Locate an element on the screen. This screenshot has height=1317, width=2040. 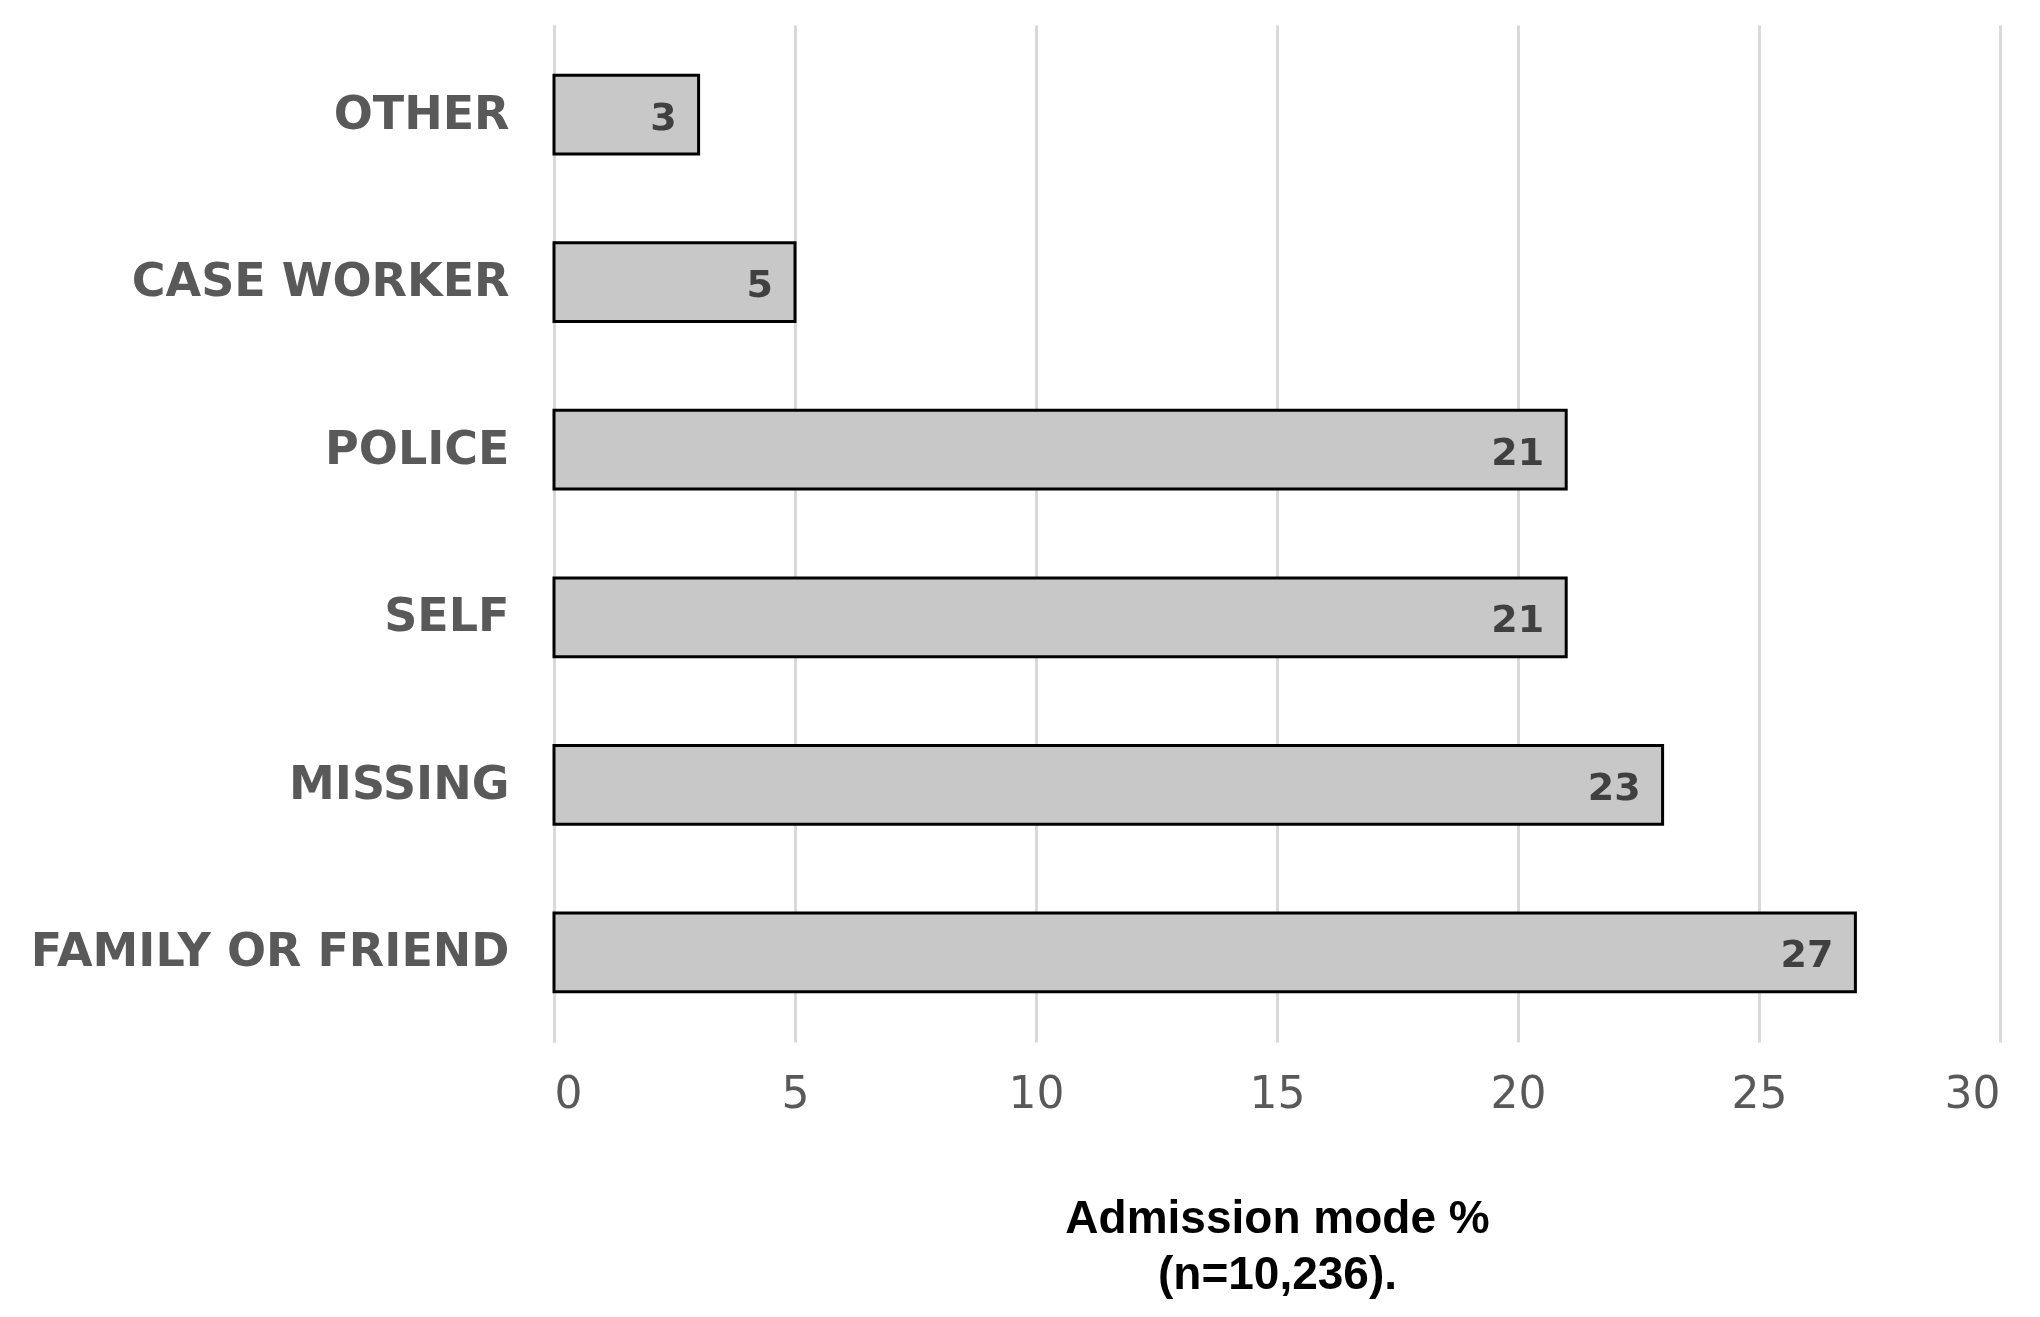
y-tick-label: MISSING is located at coordinates (399, 782).